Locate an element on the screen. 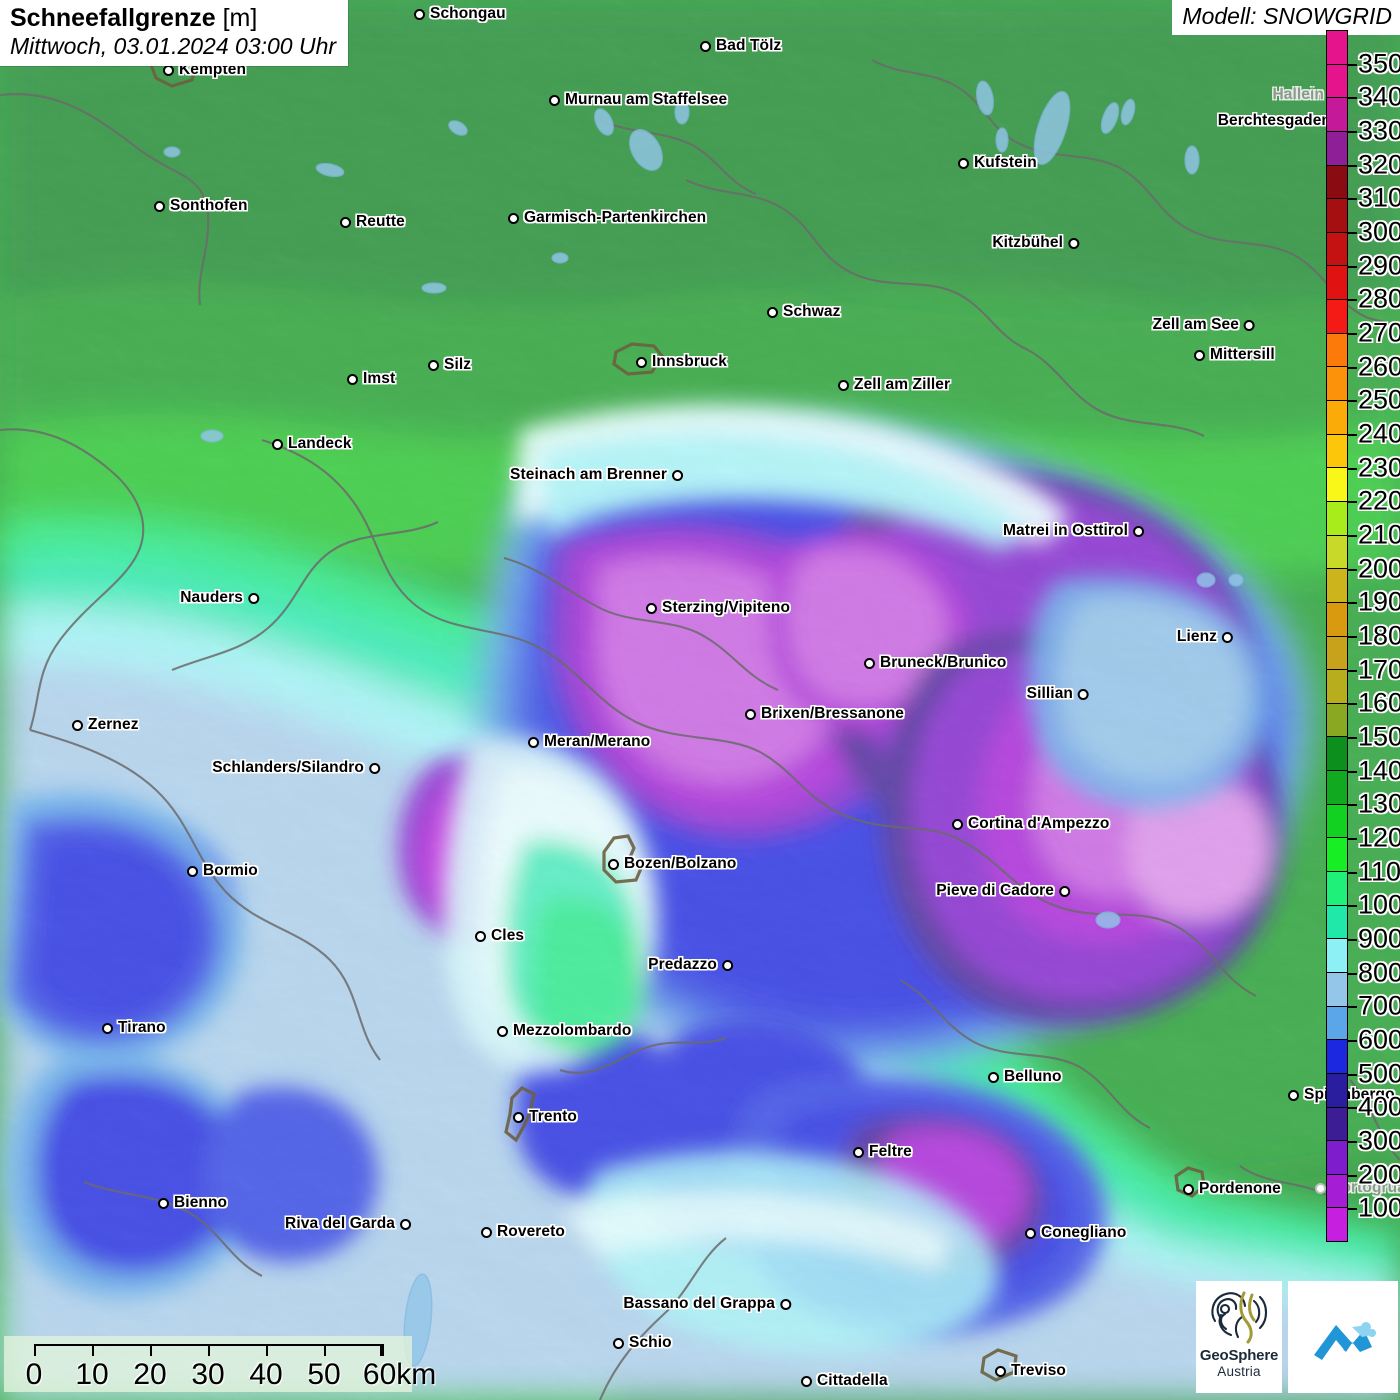  colorbar-tick-label: 600 is located at coordinates (1379, 1039).